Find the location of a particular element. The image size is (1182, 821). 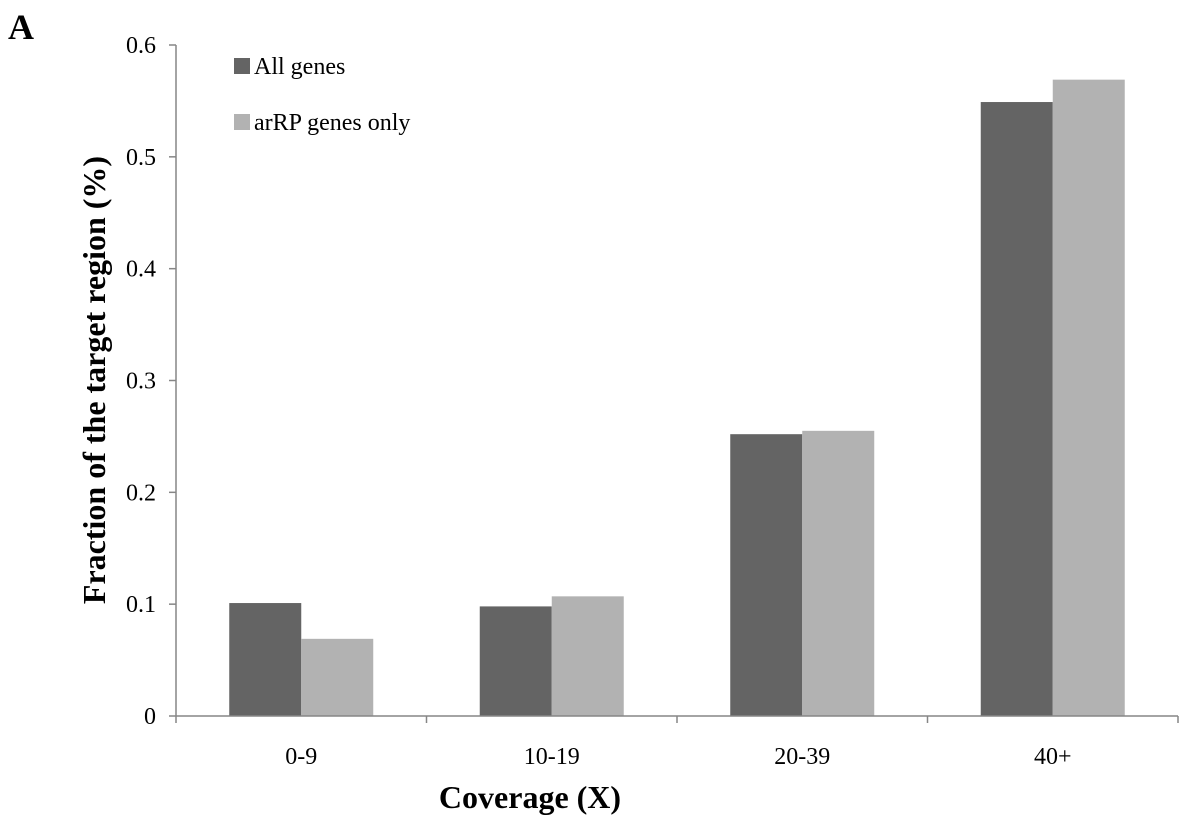

y-ticks-group: 0 0.1 0.2 0.3 0.4 0.5 0.6 is located at coordinates (151, 381).